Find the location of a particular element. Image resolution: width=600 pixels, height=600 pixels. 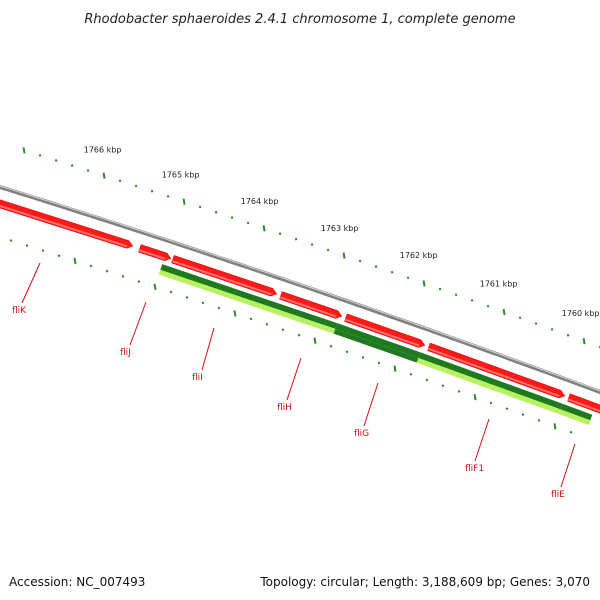

gene-arrow-fliK is located at coordinates (67, 220).